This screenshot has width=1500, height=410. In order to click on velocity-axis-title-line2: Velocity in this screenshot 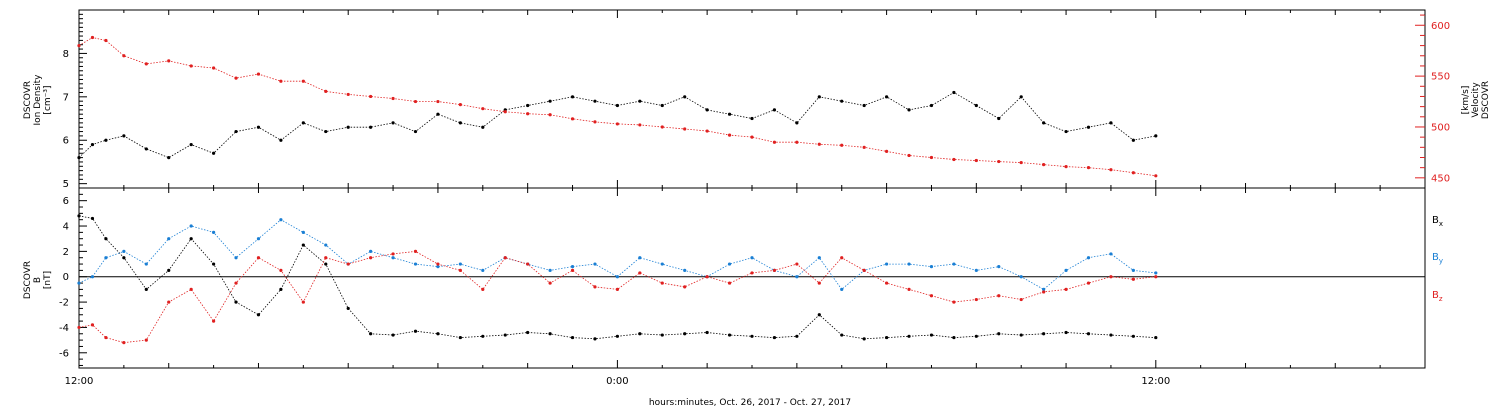, I will do `click(1476, 100)`.